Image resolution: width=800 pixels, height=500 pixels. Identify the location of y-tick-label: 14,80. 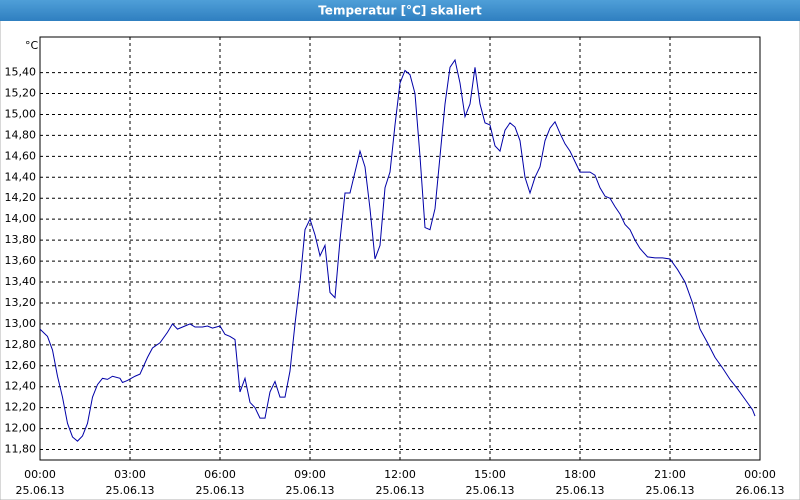
(21, 134).